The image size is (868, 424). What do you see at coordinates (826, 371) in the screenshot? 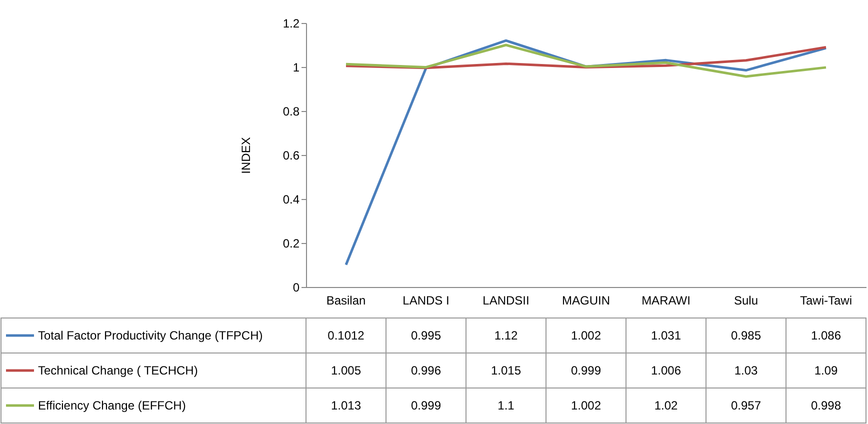
I see `data-label: 1.09` at bounding box center [826, 371].